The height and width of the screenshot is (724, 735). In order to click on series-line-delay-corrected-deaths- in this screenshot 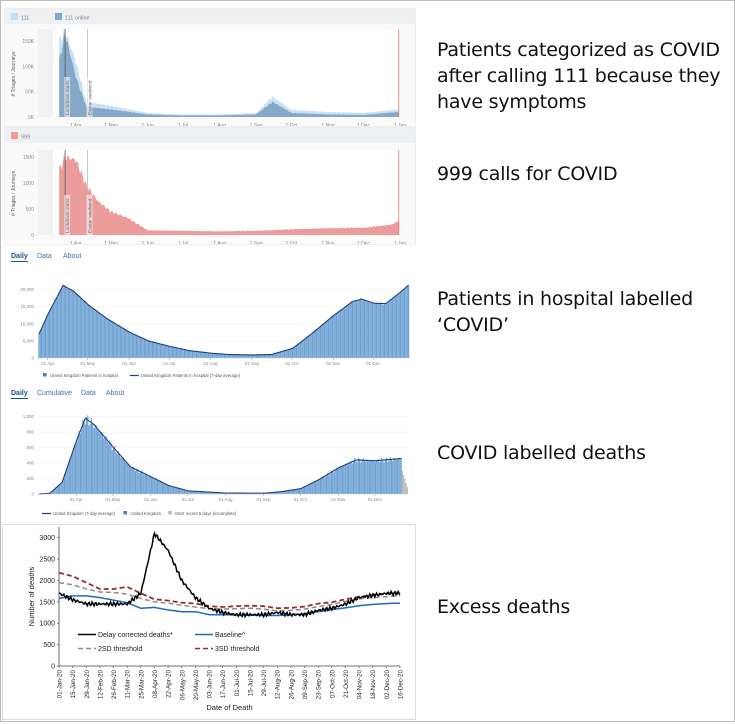, I will do `click(229, 574)`.